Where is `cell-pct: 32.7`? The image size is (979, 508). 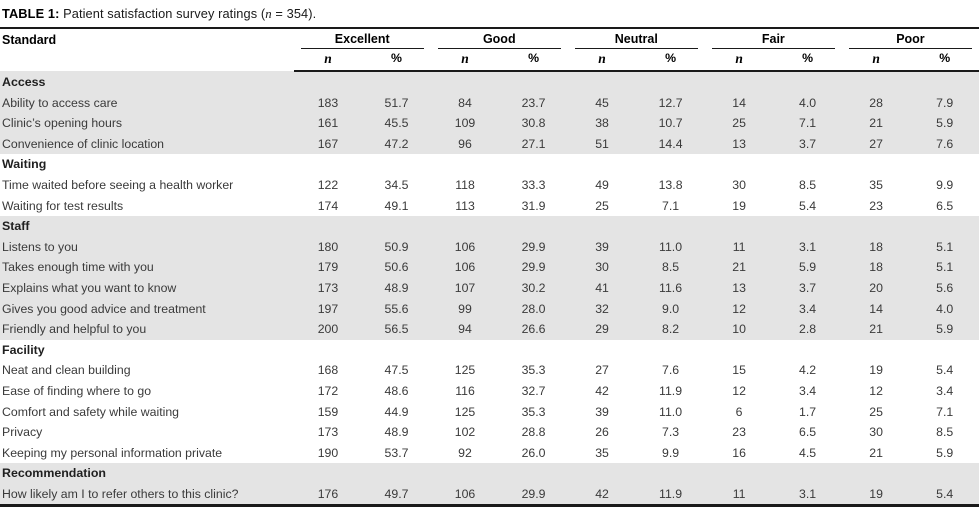 cell-pct: 32.7 is located at coordinates (533, 390).